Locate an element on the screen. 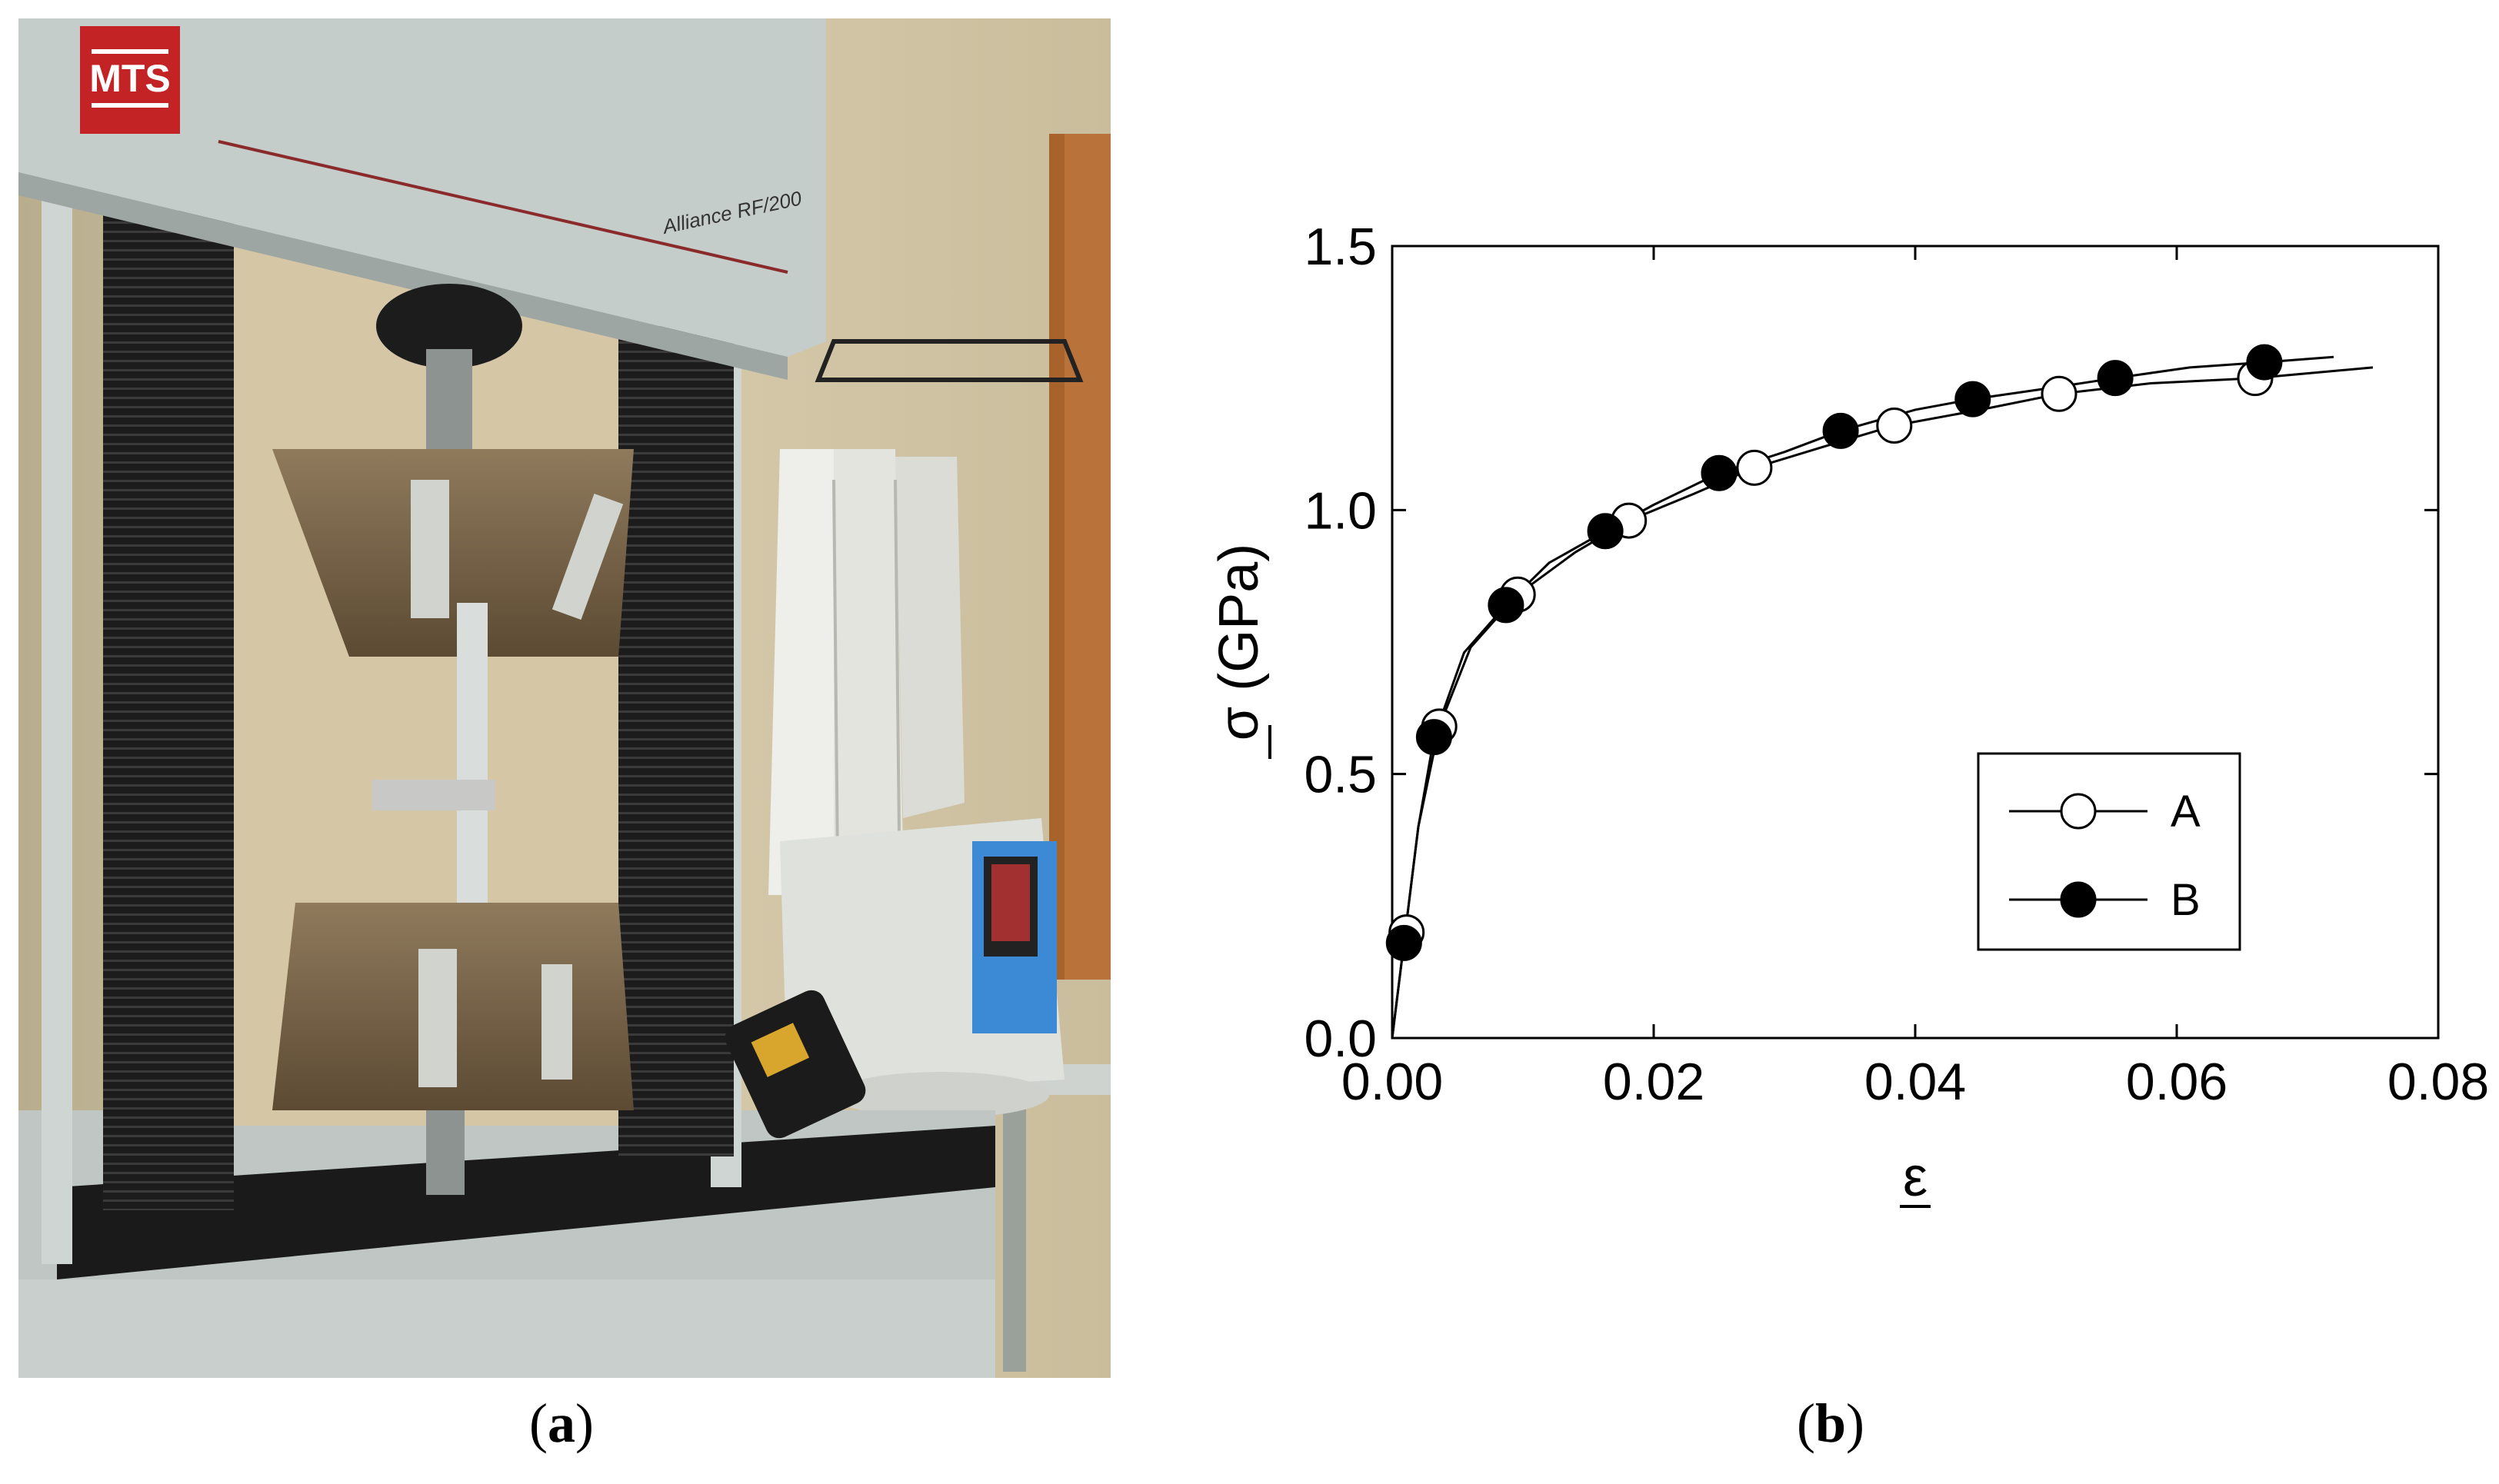 Image resolution: width=2499 pixels, height=1484 pixels. svg-text: MTS is located at coordinates (130, 79).